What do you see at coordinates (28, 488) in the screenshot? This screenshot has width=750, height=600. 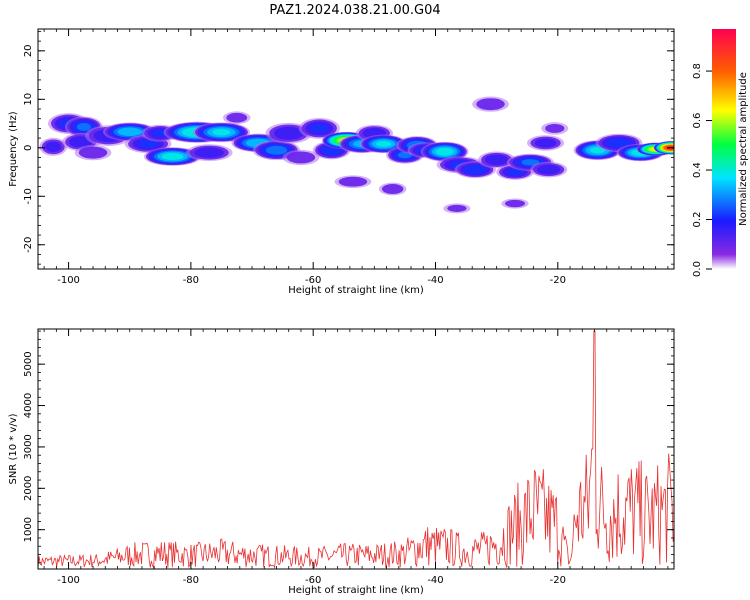 I see `snr-ytick-label: 2000` at bounding box center [28, 488].